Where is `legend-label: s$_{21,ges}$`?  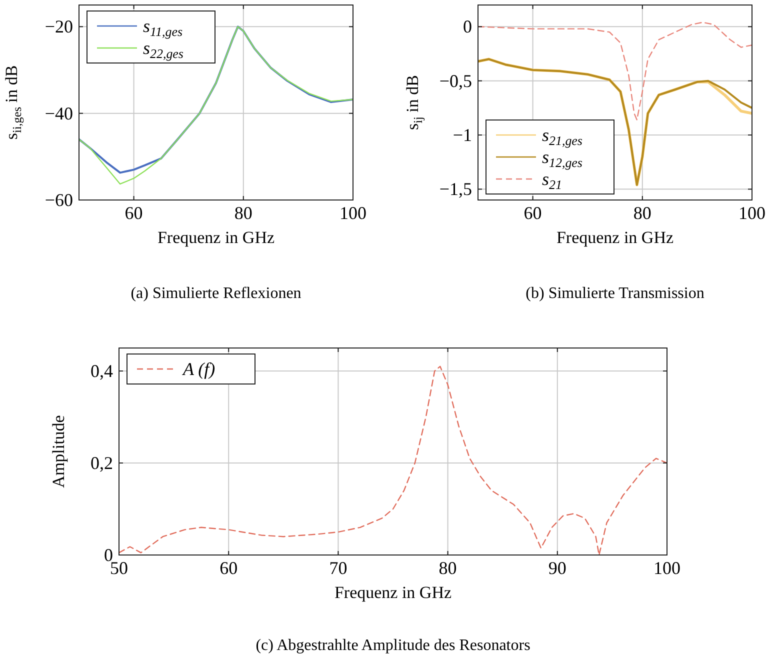
legend-label: s$_{21,ges}$ is located at coordinates (562, 136).